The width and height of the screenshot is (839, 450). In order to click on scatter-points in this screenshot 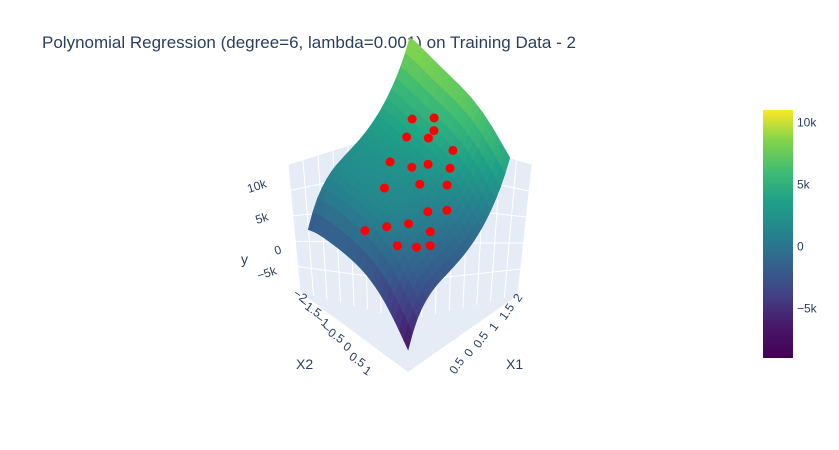, I will do `click(409, 182)`.